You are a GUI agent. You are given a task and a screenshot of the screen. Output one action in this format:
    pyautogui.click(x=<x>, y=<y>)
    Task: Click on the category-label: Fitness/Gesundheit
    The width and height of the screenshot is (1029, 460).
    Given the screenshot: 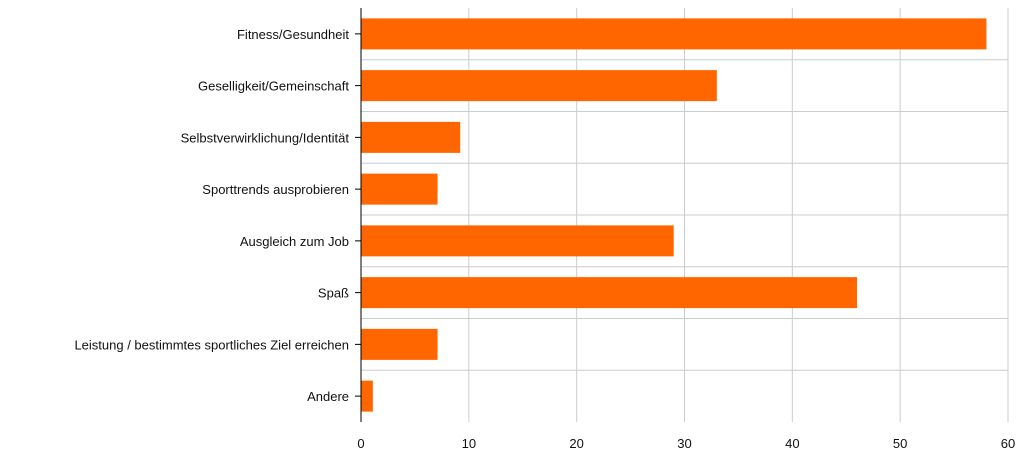 What is the action you would take?
    pyautogui.click(x=293, y=34)
    